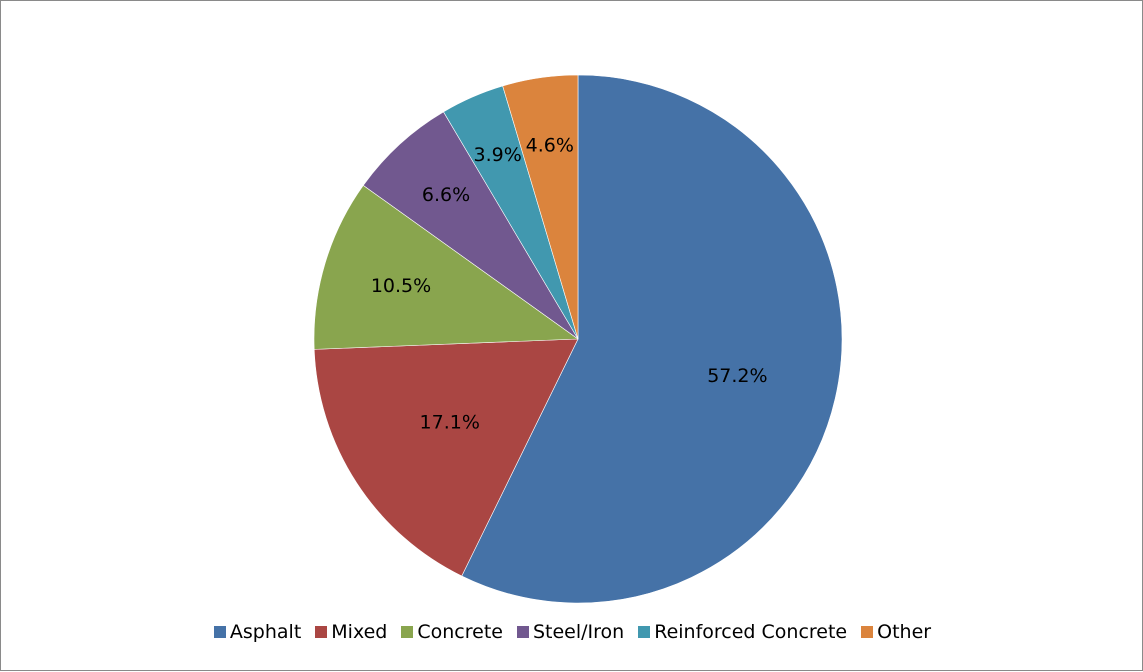  I want to click on pie-slice-mixed, so click(446, 457).